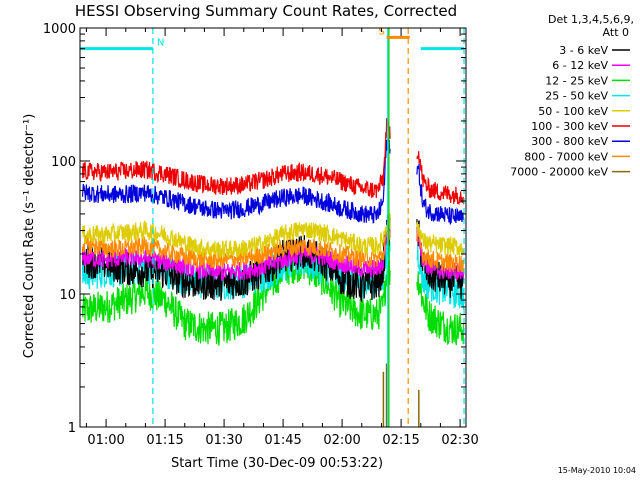  I want to click on x-tick-label: 02:30, so click(459, 440).